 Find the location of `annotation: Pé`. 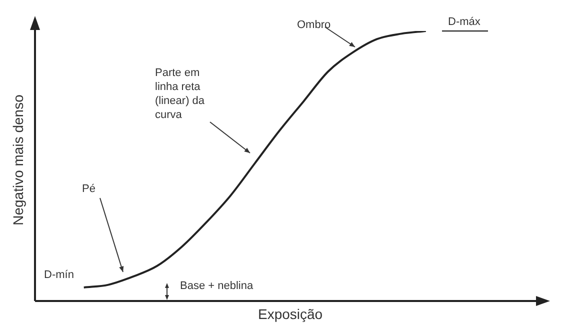

annotation: Pé is located at coordinates (89, 189).